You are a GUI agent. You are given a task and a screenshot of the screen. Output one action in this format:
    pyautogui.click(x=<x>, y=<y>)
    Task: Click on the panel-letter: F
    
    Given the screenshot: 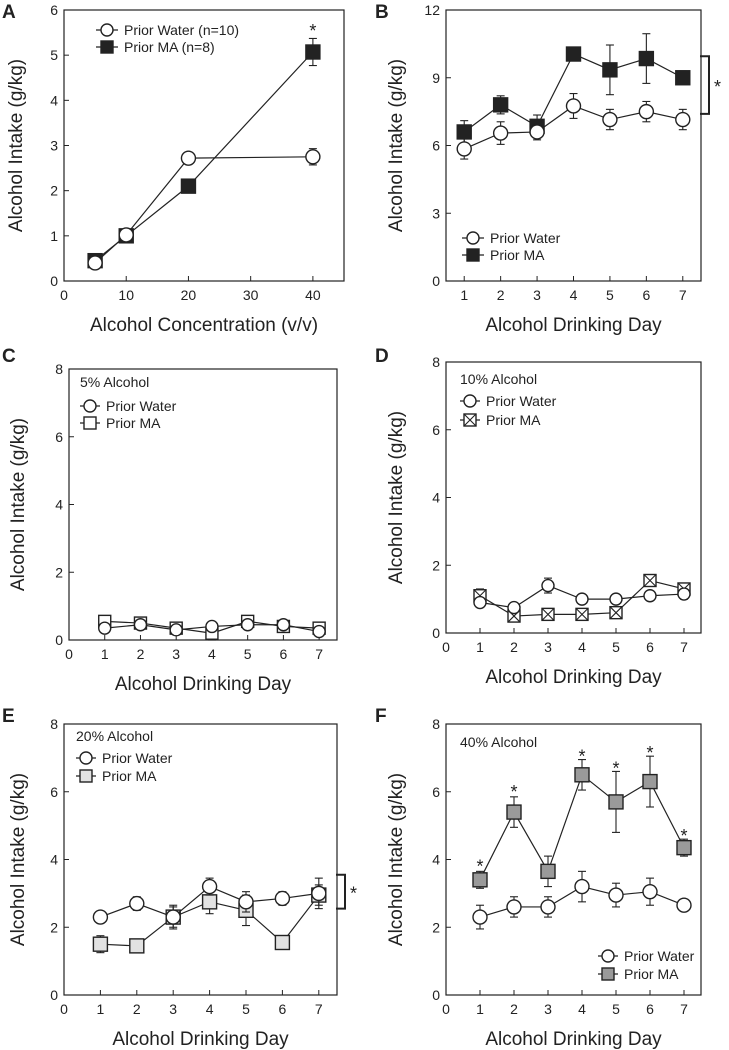 What is the action you would take?
    pyautogui.click(x=381, y=716)
    